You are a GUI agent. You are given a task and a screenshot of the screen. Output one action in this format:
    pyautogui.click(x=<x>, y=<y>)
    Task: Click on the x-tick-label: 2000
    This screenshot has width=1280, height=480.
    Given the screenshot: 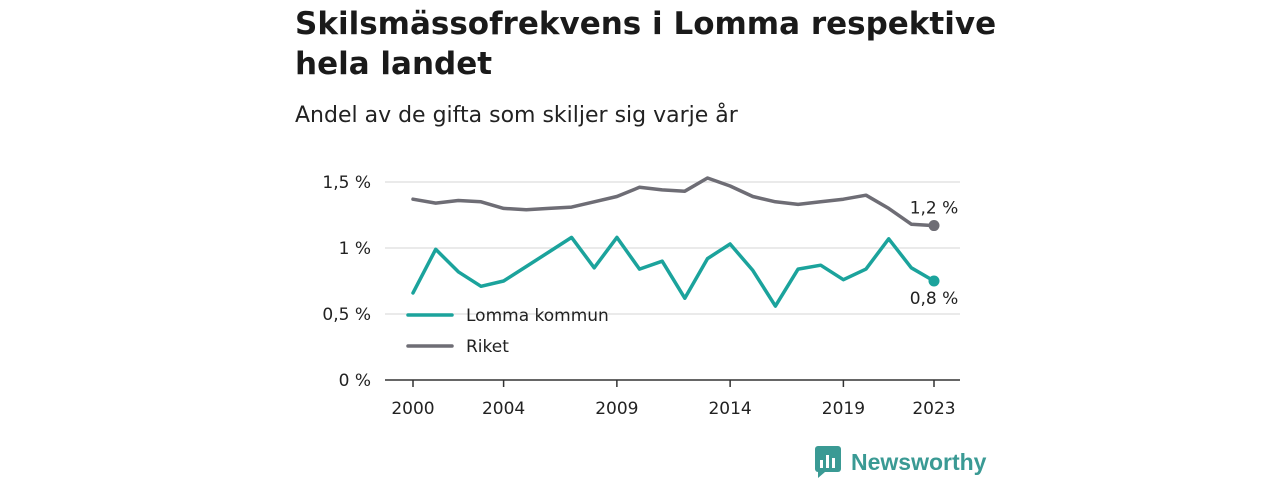 What is the action you would take?
    pyautogui.click(x=412, y=409)
    